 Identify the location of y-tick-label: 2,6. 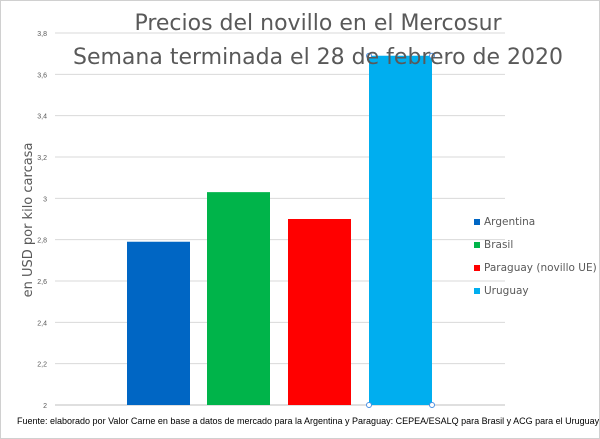
(42, 282).